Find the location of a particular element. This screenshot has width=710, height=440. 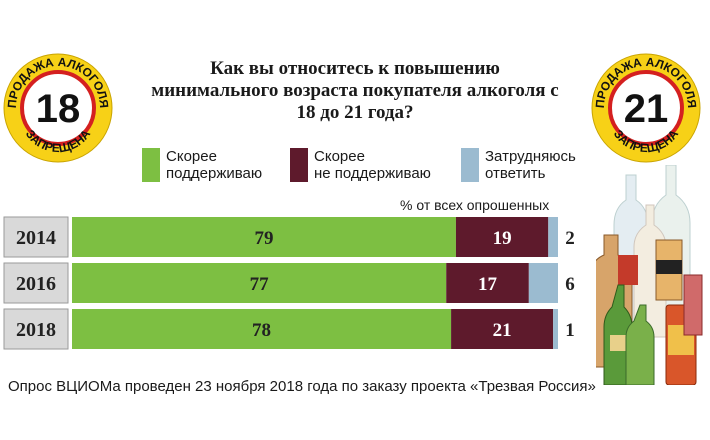

prohibition-badge-21: ПРОДАЖА АЛКОГОЛЯ ЗАПРЕЩЕНА 21 is located at coordinates (646, 108).